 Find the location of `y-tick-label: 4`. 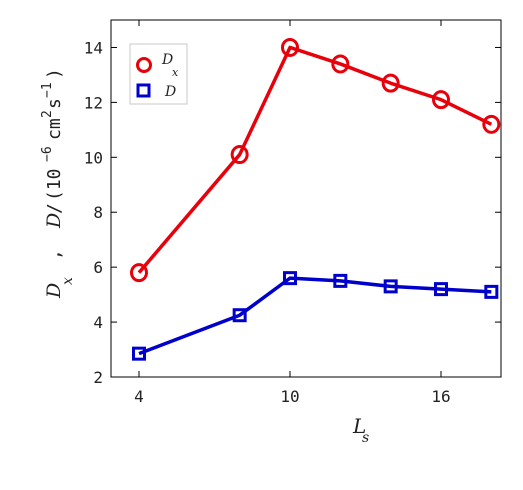

y-tick-label: 4 is located at coordinates (98, 322).